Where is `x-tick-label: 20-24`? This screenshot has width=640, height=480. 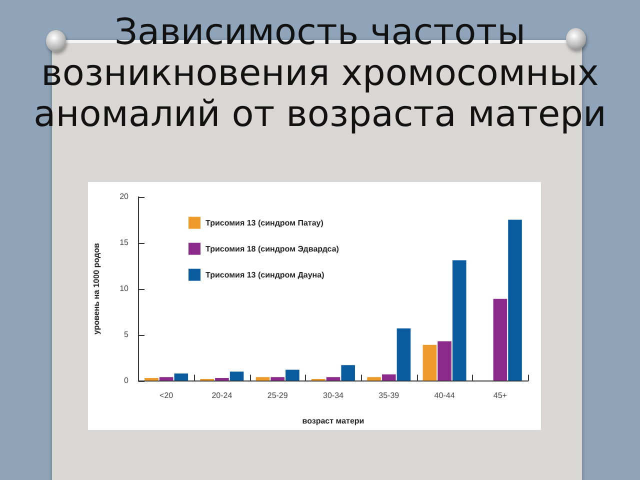 x-tick-label: 20-24 is located at coordinates (222, 395).